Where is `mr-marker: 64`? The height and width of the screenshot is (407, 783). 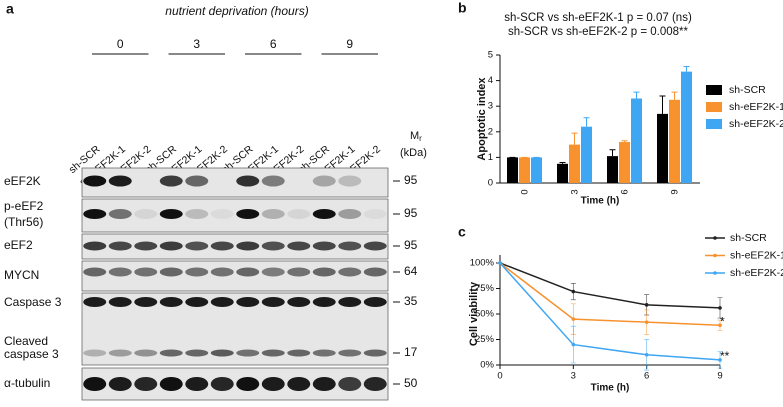 mr-marker: 64 is located at coordinates (411, 271).